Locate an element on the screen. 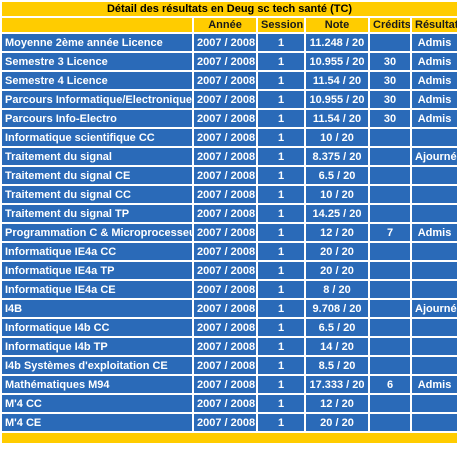 Image resolution: width=457 pixels, height=457 pixels. header-credits: Crédits is located at coordinates (390, 25).